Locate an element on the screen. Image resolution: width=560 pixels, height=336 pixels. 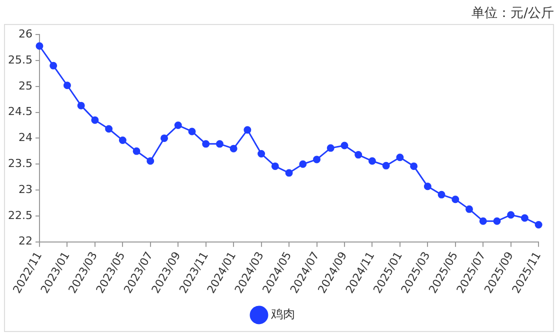
y-tick-label: 25.5 is located at coordinates (20, 59).